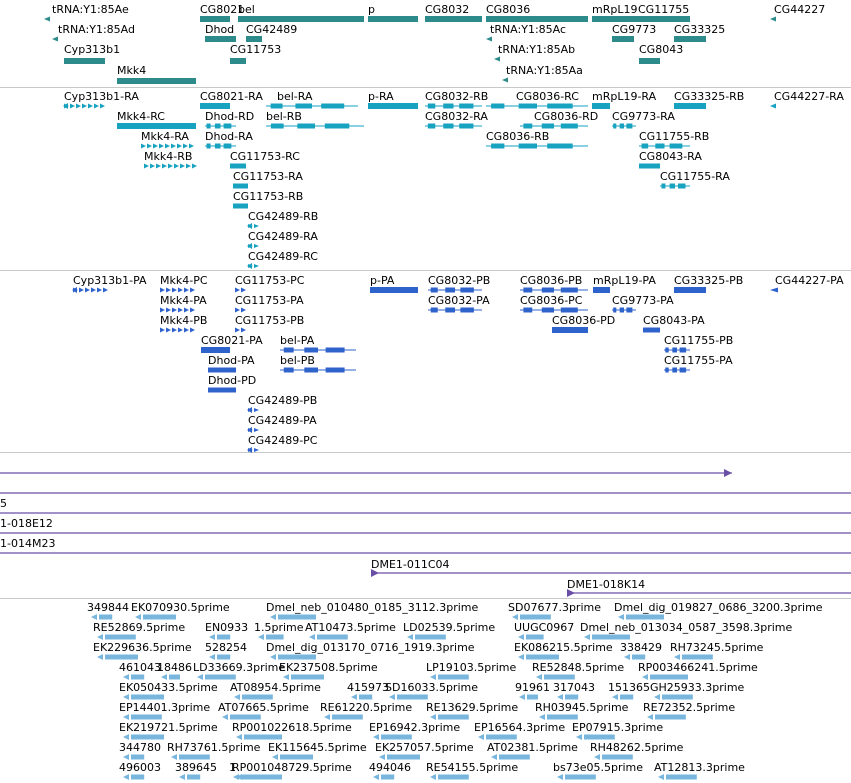 Image resolution: width=851 pixels, height=783 pixels. I want to click on est-feature: SD07677.3prime, so click(554, 610).